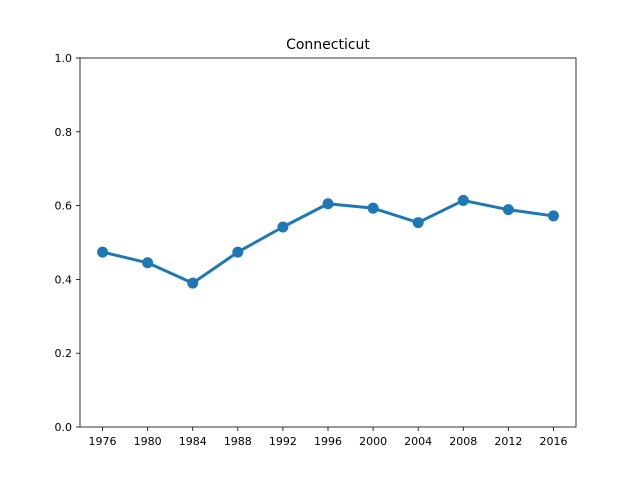  I want to click on x-tick-label: 1992, so click(283, 441).